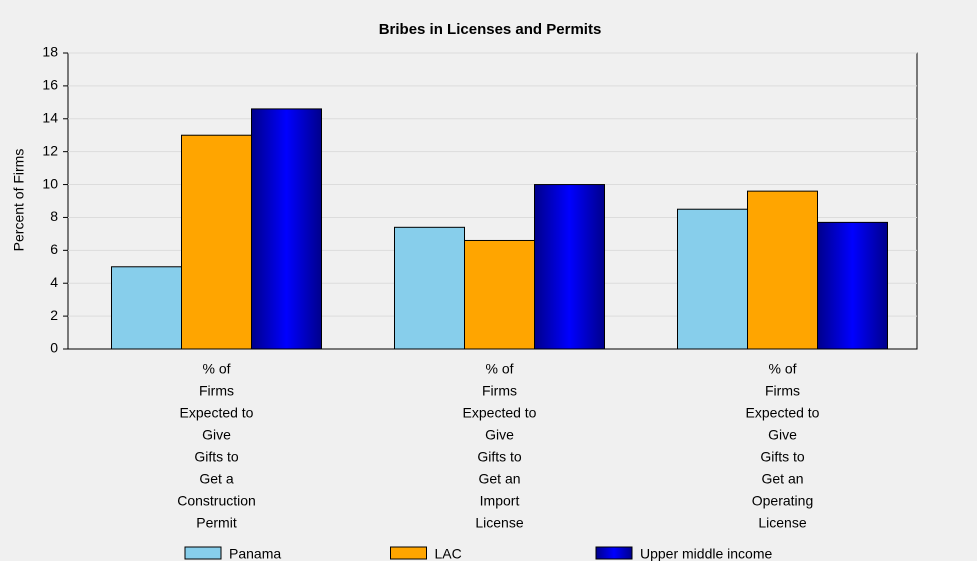 This screenshot has height=561, width=977. Describe the element at coordinates (782, 501) in the screenshot. I see `x-tick-label: Operating` at that location.